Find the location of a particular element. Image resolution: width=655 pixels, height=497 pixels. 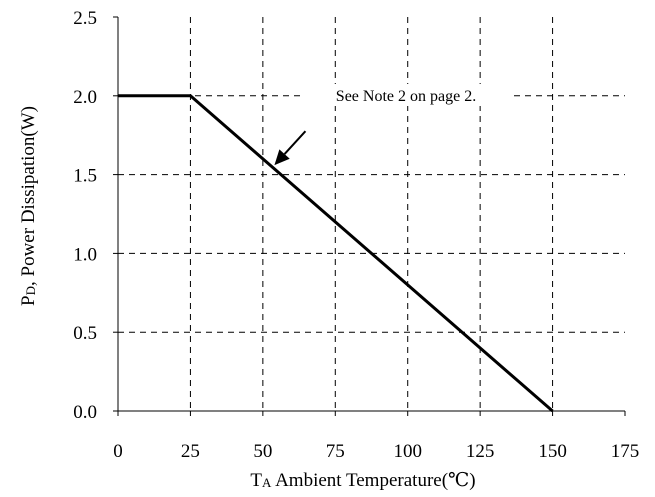

x-tick-label-0: 0 is located at coordinates (118, 451).